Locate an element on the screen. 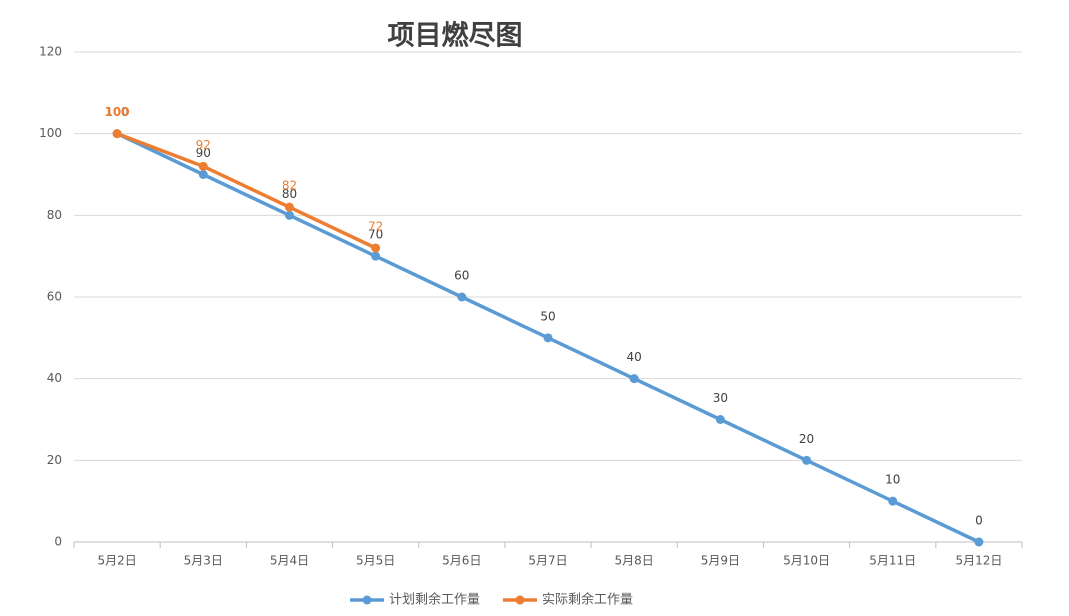 The image size is (1069, 616). x-tick-label: 5月9日 is located at coordinates (720, 561).